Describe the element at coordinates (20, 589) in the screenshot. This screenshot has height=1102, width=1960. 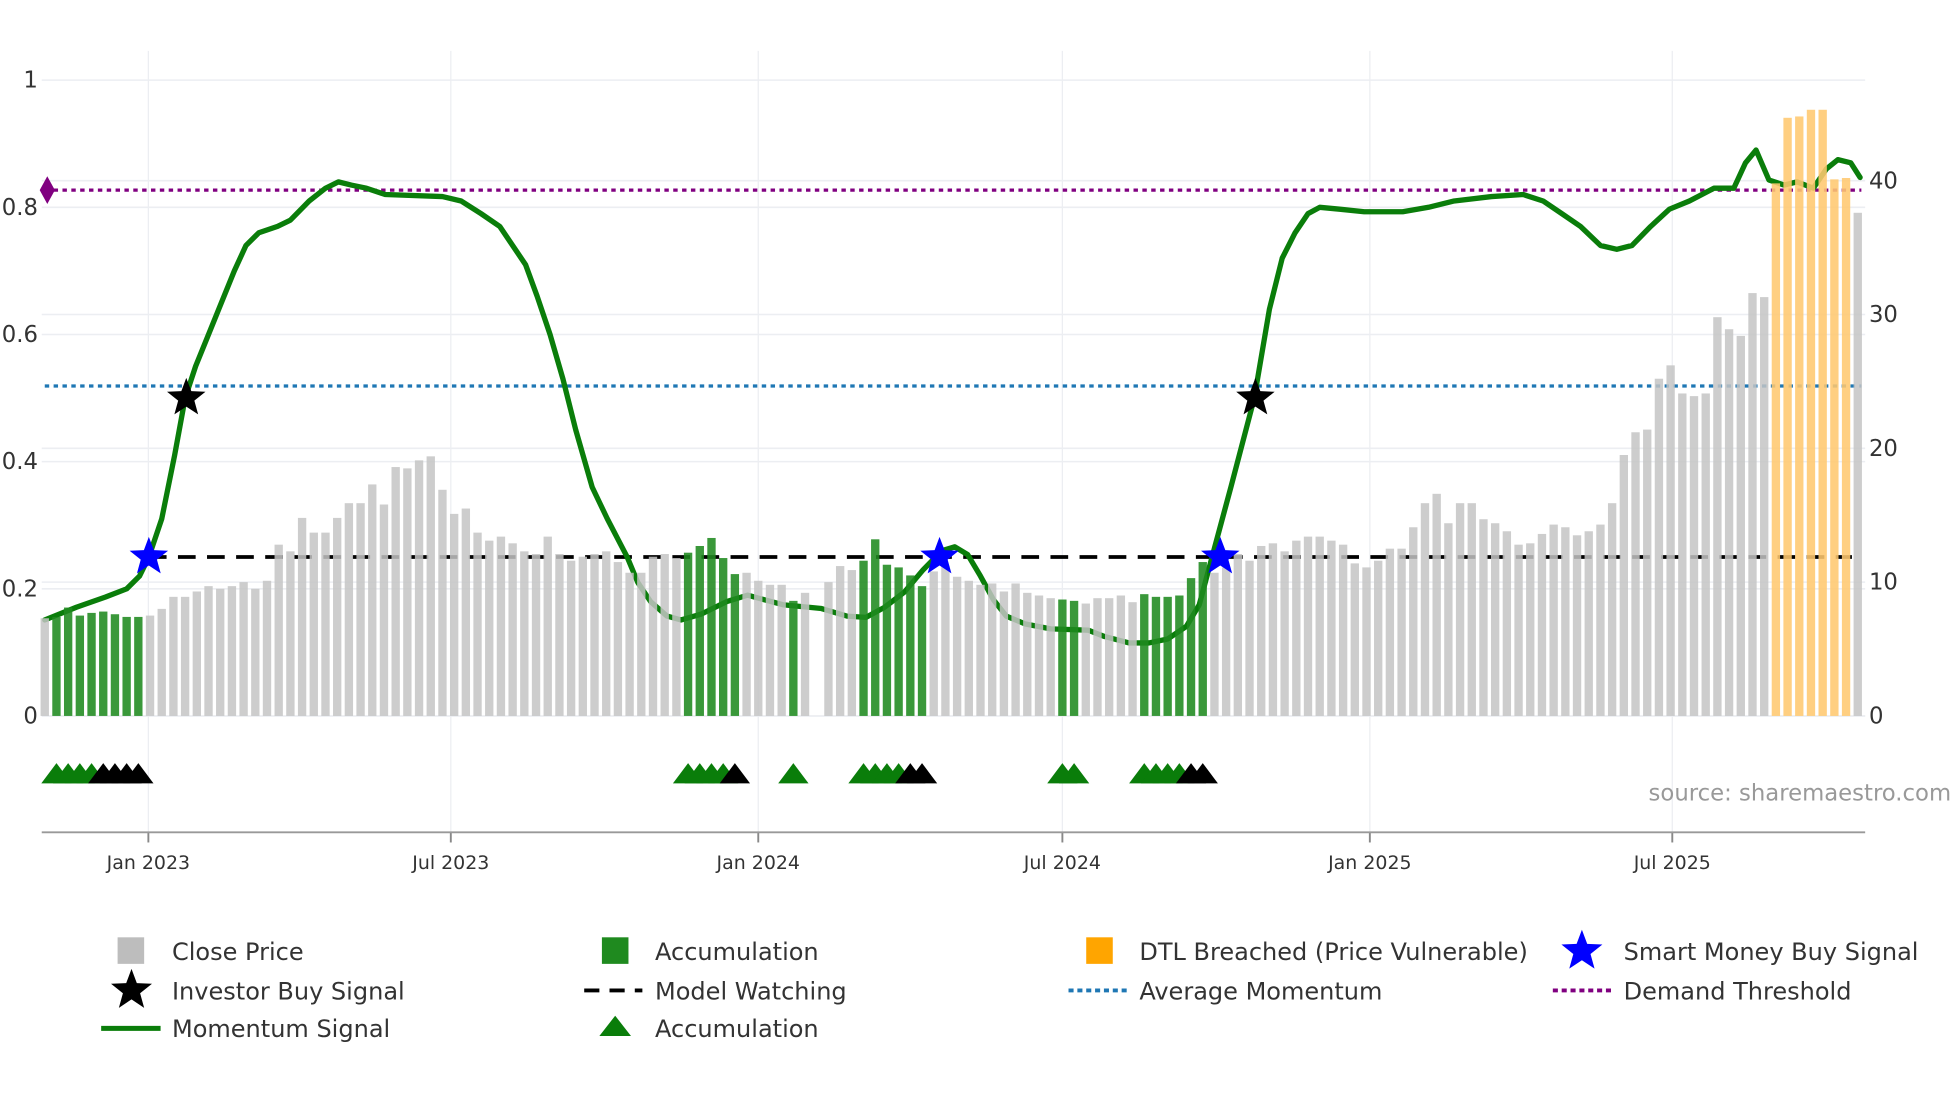
I see `y-left-tick-label: 0.2` at that location.